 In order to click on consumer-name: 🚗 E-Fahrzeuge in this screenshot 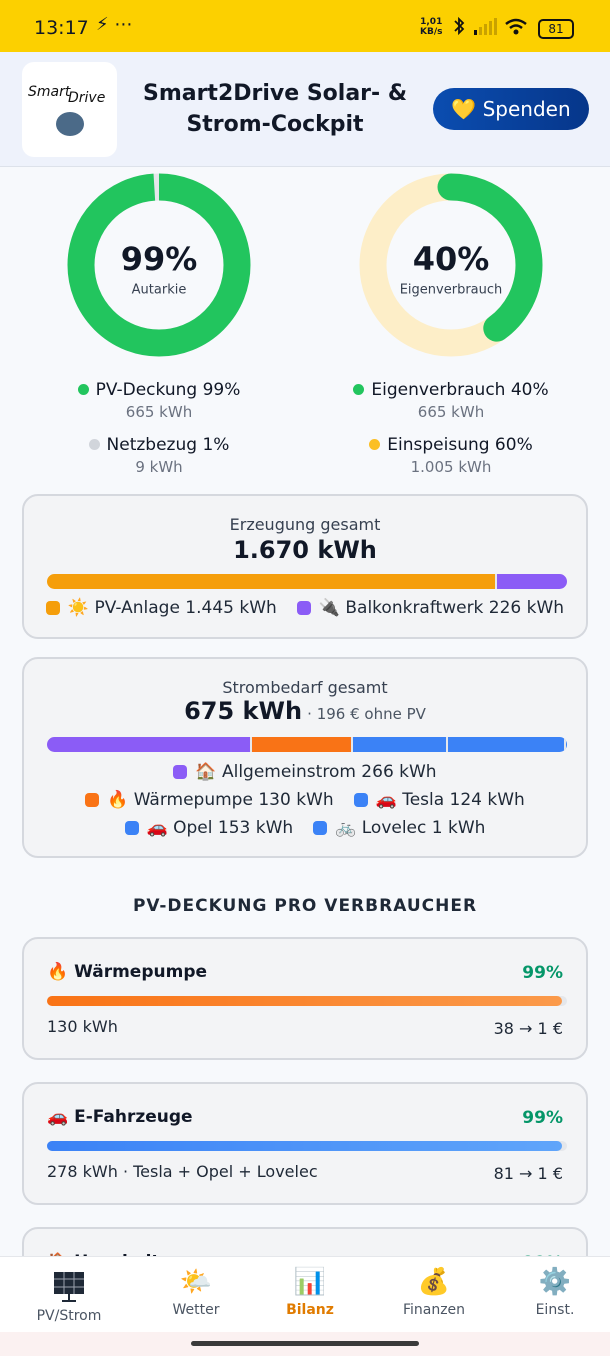, I will do `click(120, 1117)`.